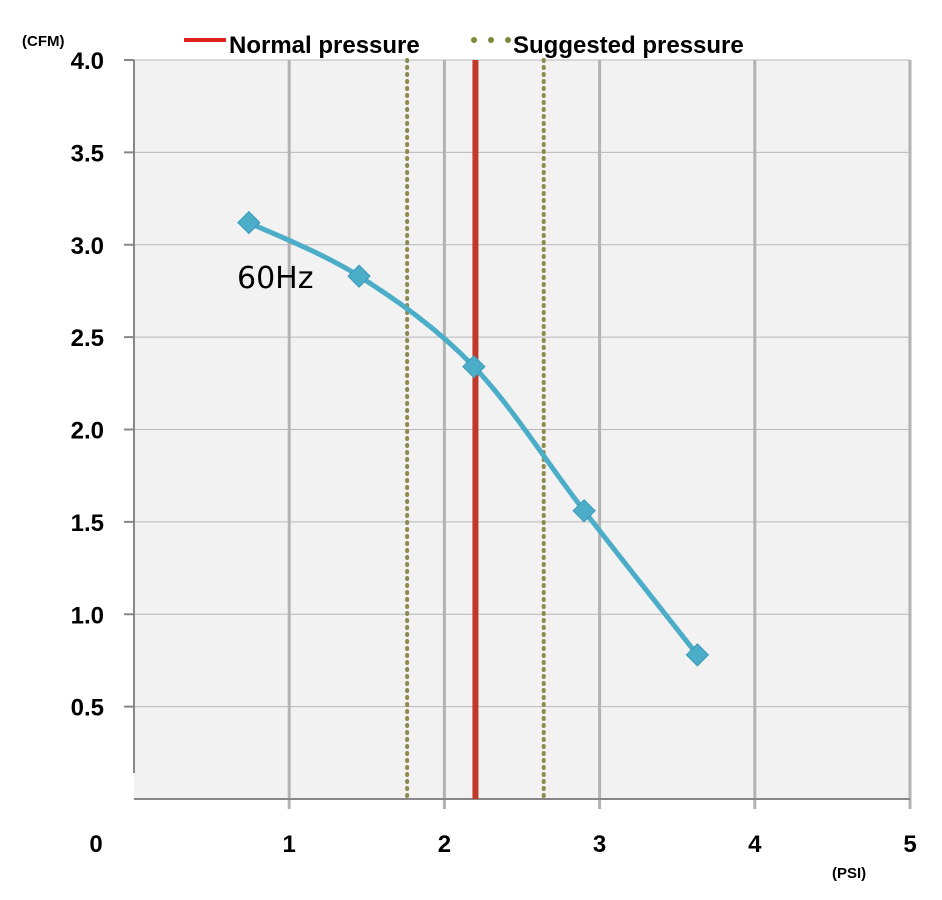 The image size is (942, 900). Describe the element at coordinates (464, 45) in the screenshot. I see `legend: Normal pressure Suggested pressure` at that location.